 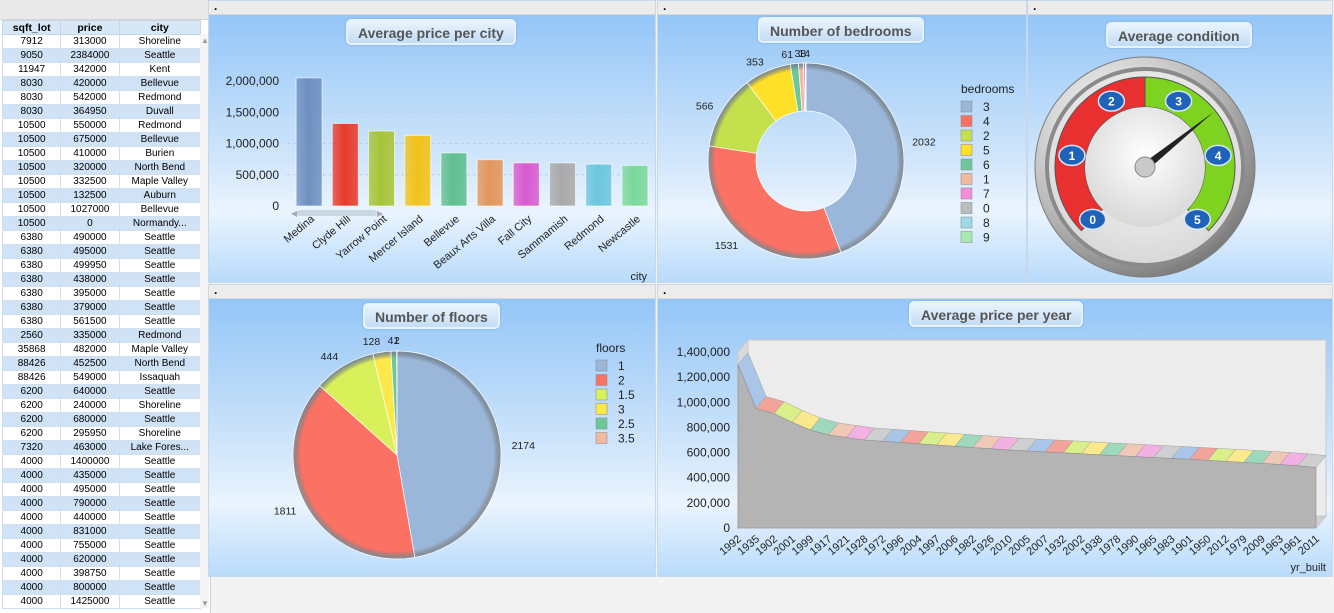 What do you see at coordinates (204, 321) in the screenshot?
I see `table-scrollbar: ▲ ▼` at bounding box center [204, 321].